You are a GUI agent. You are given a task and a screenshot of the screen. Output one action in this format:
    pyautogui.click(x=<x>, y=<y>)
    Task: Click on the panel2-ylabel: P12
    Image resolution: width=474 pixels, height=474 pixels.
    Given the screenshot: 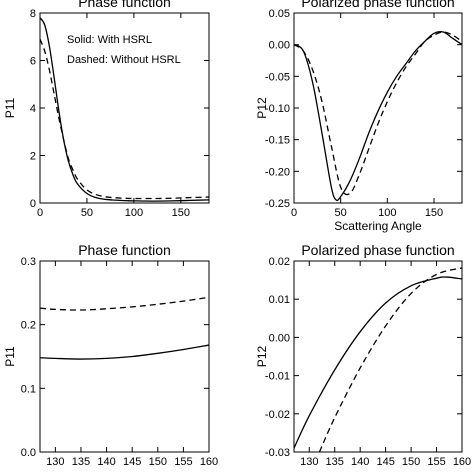 What is the action you would take?
    pyautogui.click(x=262, y=108)
    